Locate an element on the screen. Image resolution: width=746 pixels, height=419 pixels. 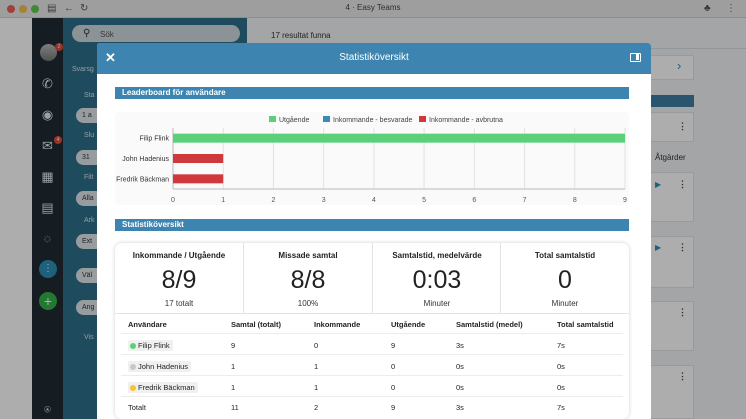
app-rail: 2 ✆ ◉ ✉ 4 ▦ ▤ ☼ ⋮ + ⍟ is located at coordinates (47, 218).